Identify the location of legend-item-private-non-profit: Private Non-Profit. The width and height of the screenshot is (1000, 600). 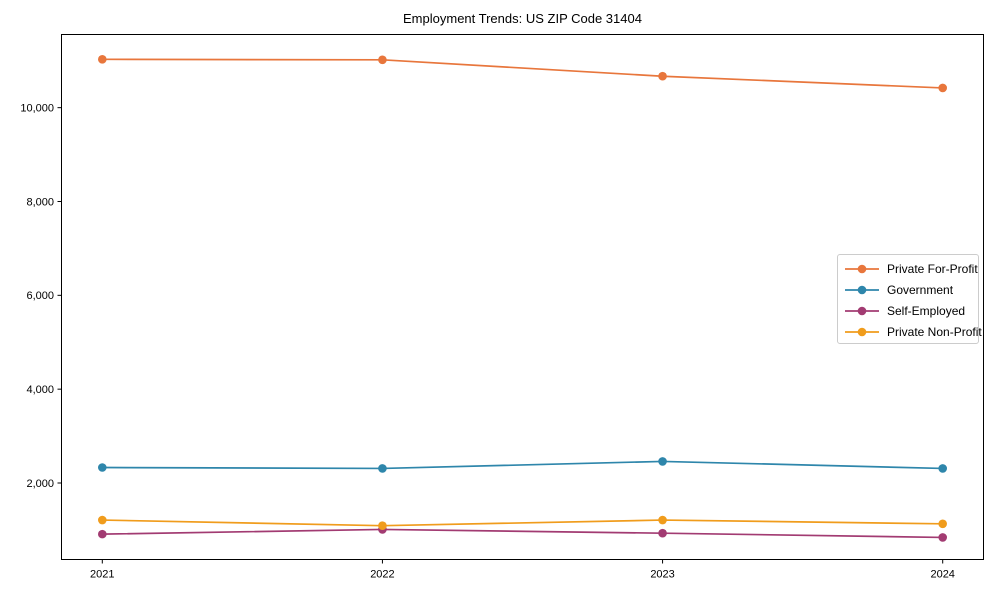
(913, 331).